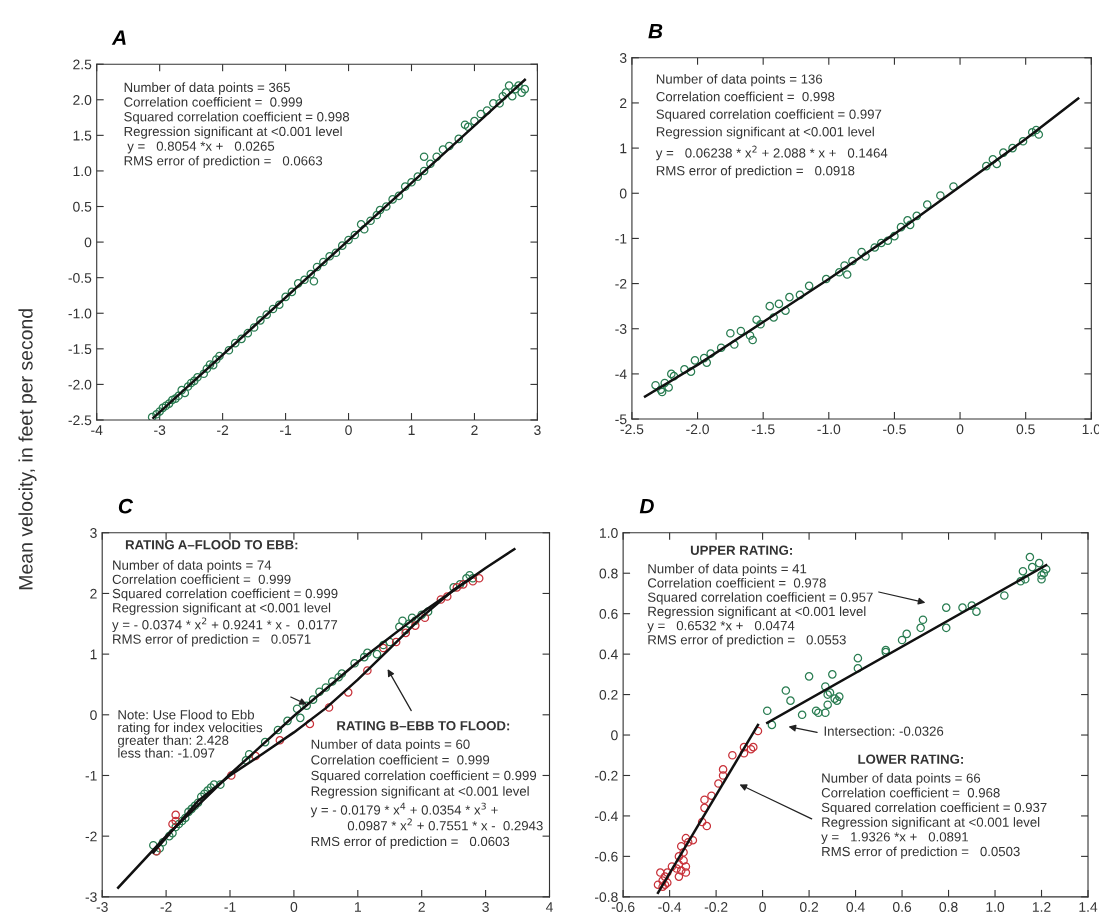  I want to click on y-tick-label: -0.4, so click(606, 816).